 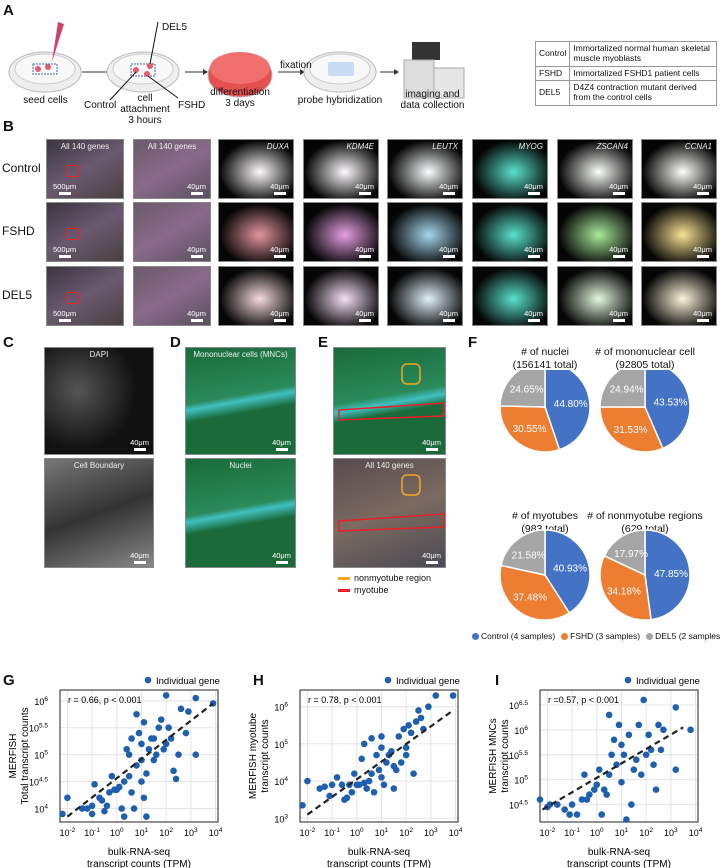 I want to click on legend-label: Individual gene, so click(x=188, y=681).